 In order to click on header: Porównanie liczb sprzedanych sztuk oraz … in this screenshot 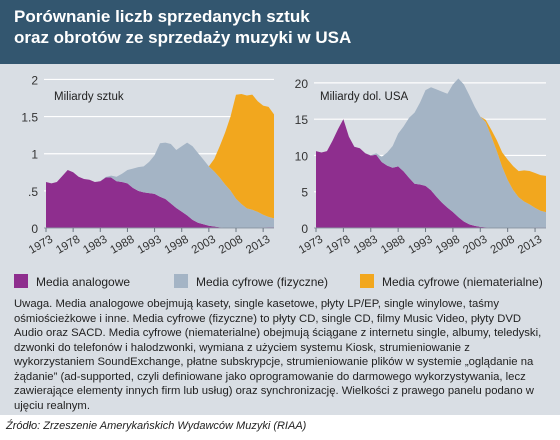, I will do `click(280, 32)`.